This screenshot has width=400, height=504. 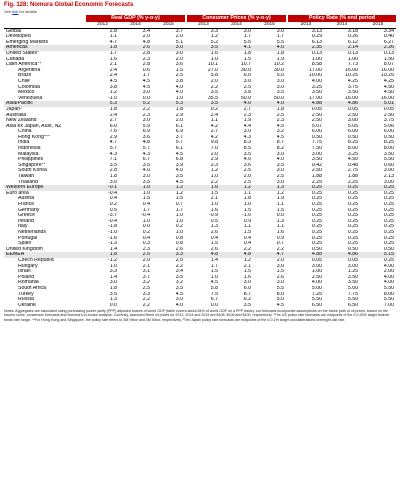 What do you see at coordinates (352, 42) in the screenshot?
I see `value-cell: 6.12` at bounding box center [352, 42].